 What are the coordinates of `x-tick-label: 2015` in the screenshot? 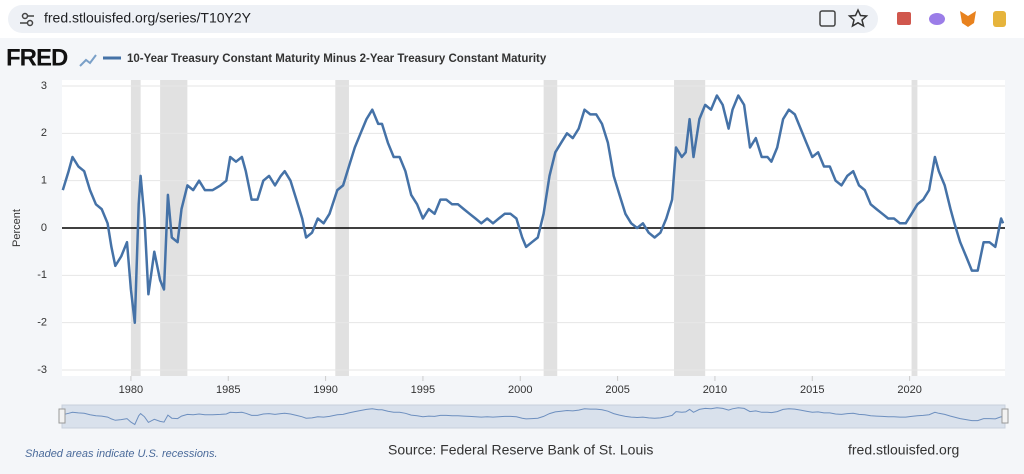 It's located at (812, 390).